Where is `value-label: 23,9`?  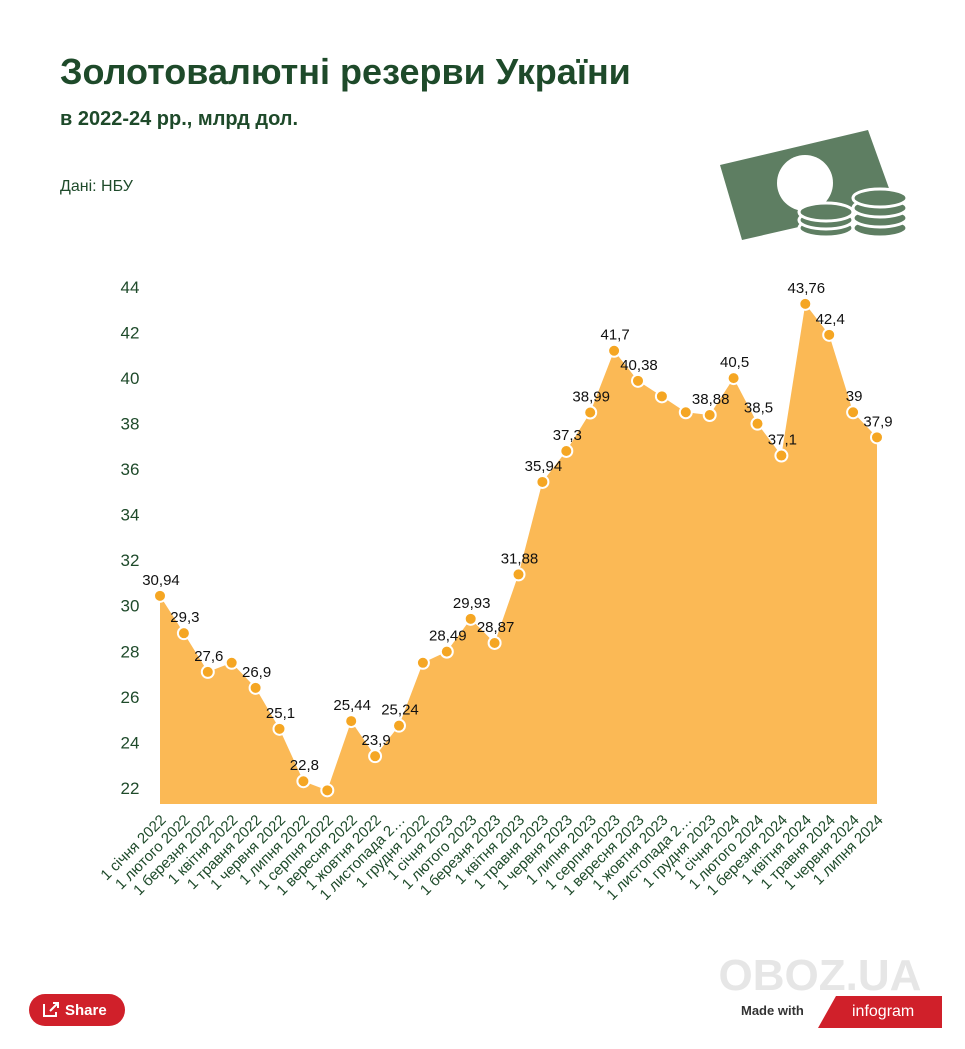
value-label: 23,9 is located at coordinates (375, 740).